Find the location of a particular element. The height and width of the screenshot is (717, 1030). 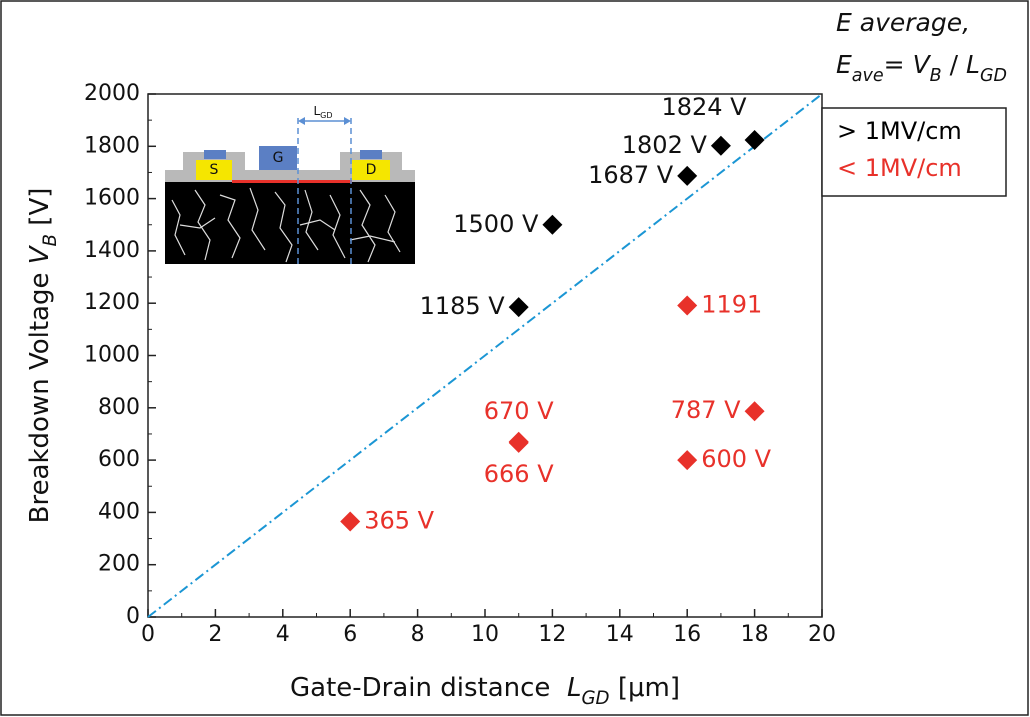

text-part: [μm] is located at coordinates (645, 688).